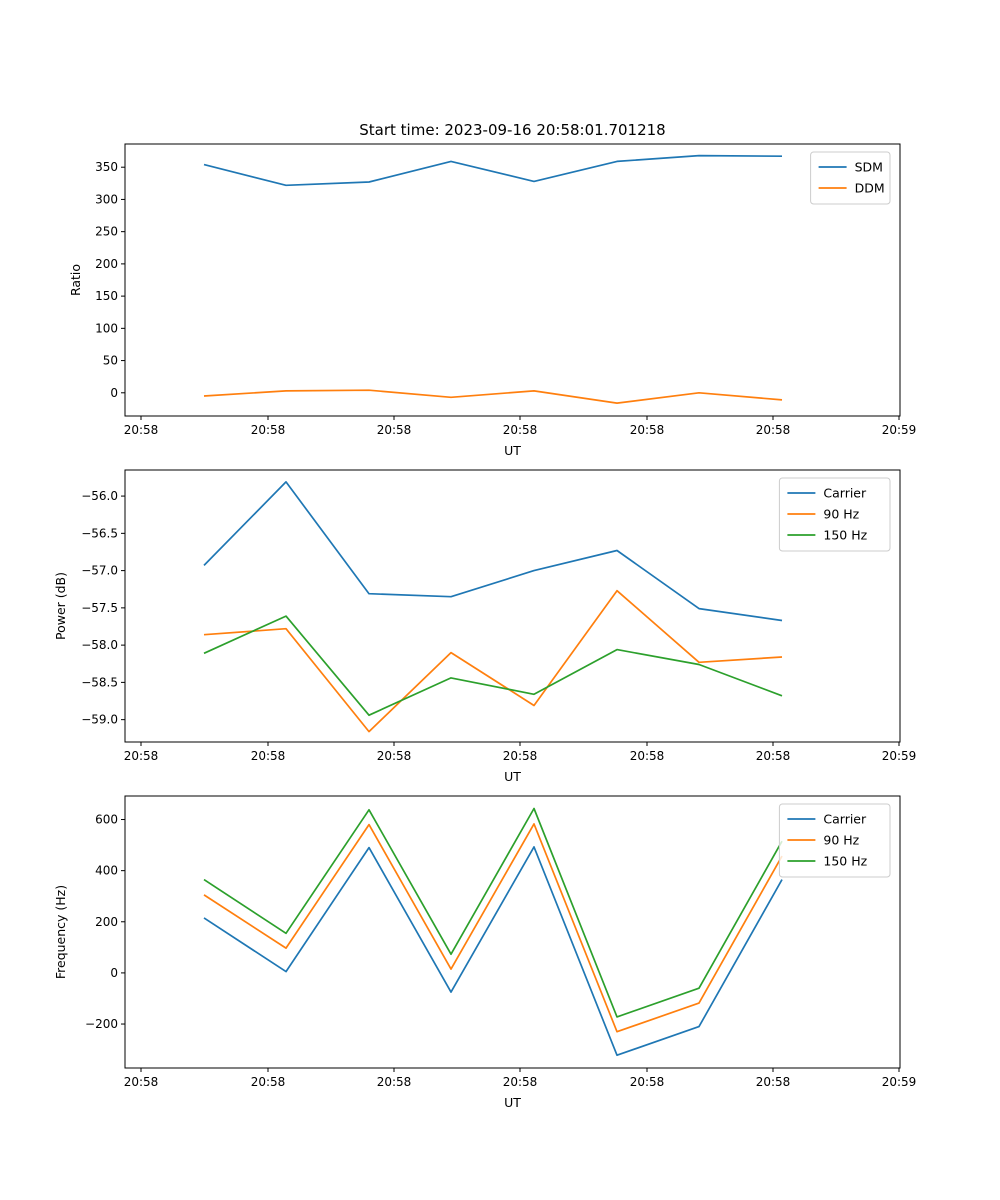 The height and width of the screenshot is (1200, 1000). Describe the element at coordinates (106, 296) in the screenshot. I see `y-tick-label: 150` at that location.